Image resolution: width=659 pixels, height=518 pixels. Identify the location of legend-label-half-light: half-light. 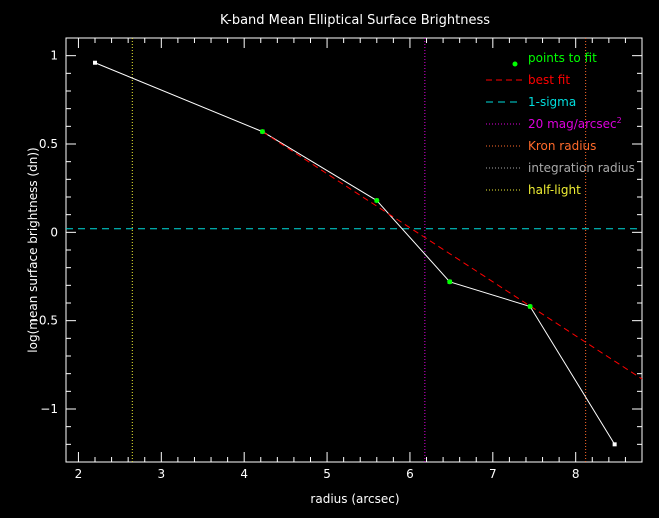
(554, 190).